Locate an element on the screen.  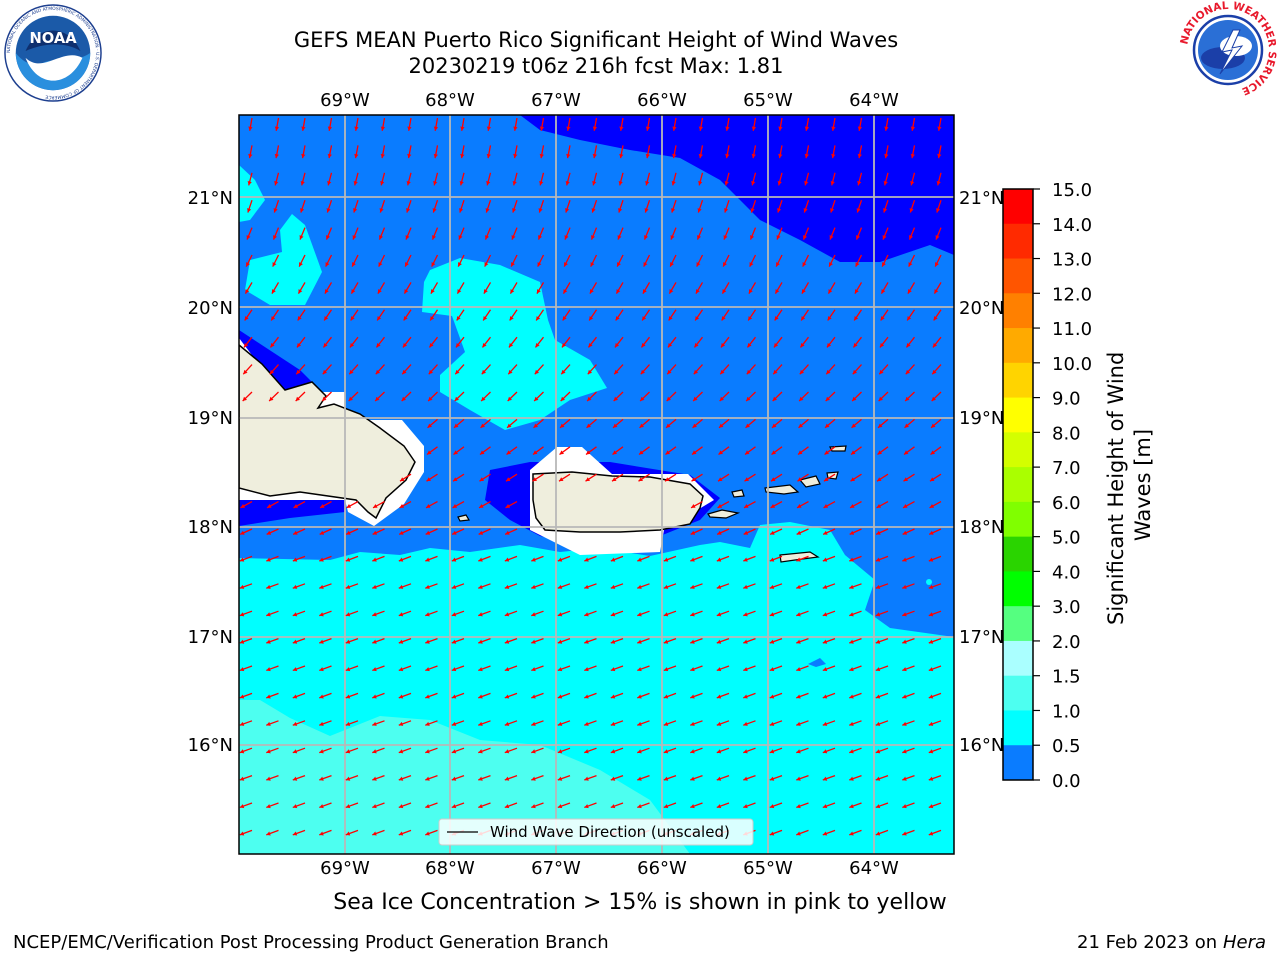
map-legend: Wind Wave Direction (unscaled) is located at coordinates (596, 832).